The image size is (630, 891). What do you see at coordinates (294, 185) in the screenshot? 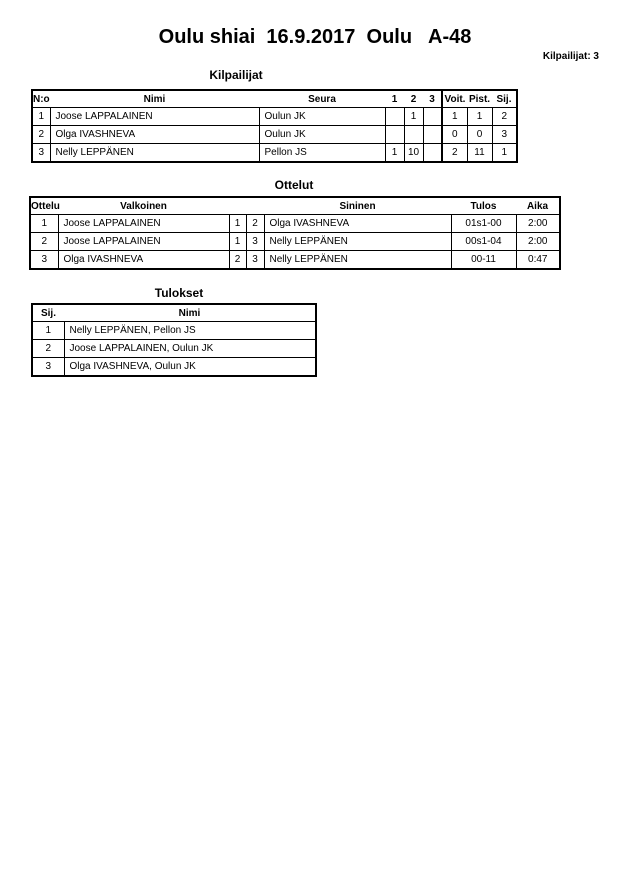
I see `matches-heading: Ottelut` at bounding box center [294, 185].